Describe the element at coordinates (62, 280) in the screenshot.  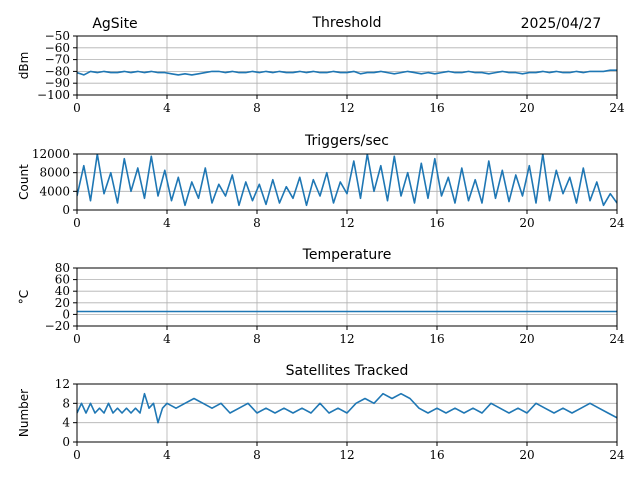
I see `y-tick-label: 60` at that location.